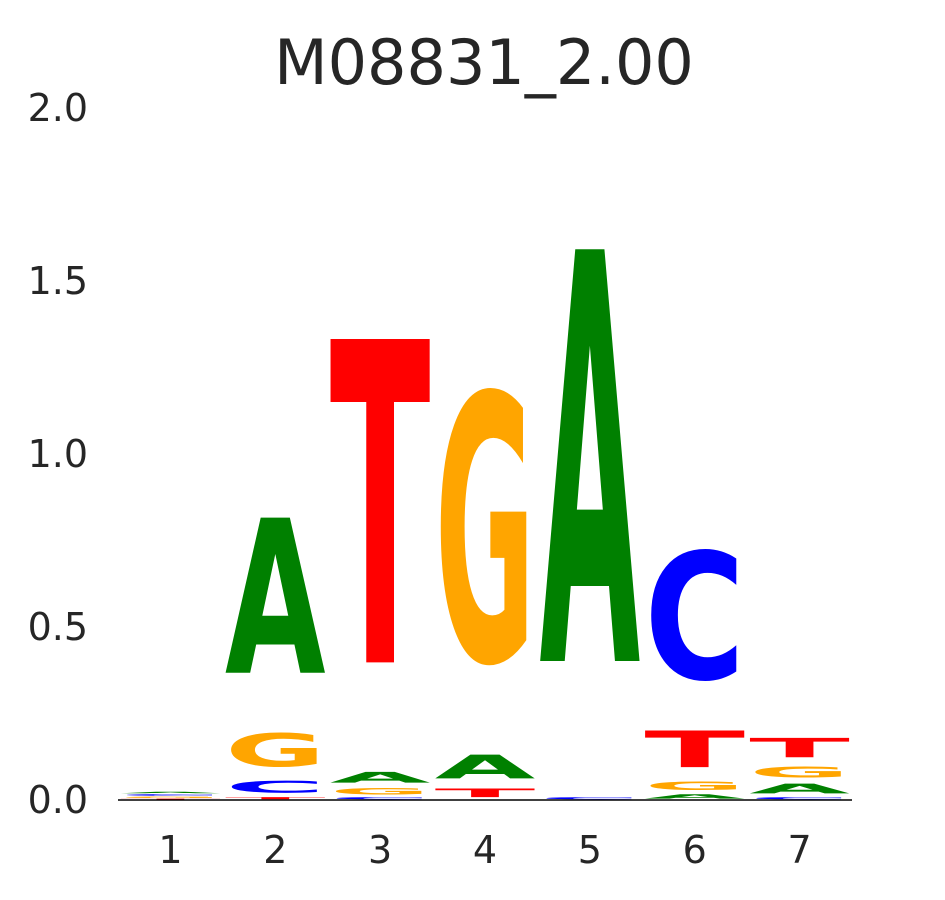 This screenshot has height=900, width=945. I want to click on y-tick-label: 1.5, so click(58, 281).